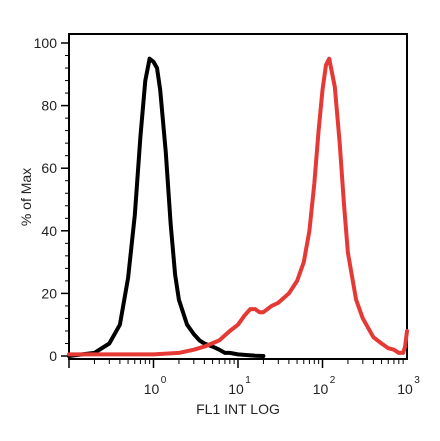  Describe the element at coordinates (49, 231) in the screenshot. I see `y-tick-label: 40` at that location.